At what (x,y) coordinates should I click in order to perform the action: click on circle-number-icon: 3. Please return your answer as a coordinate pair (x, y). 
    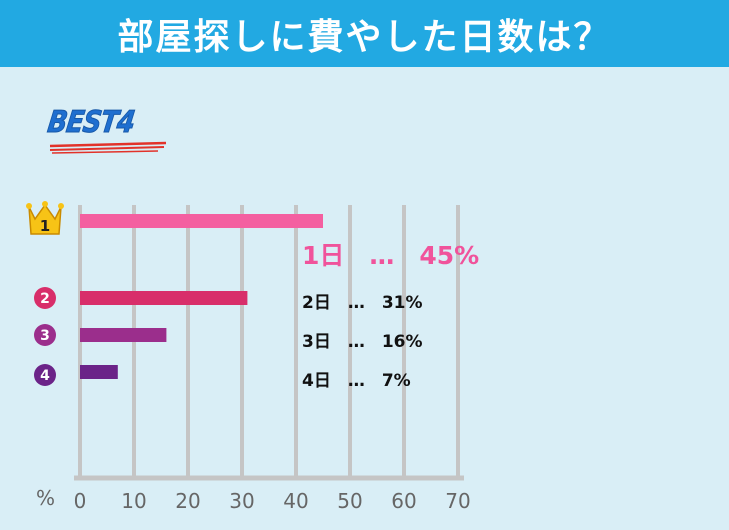
    Looking at the image, I should click on (45, 335).